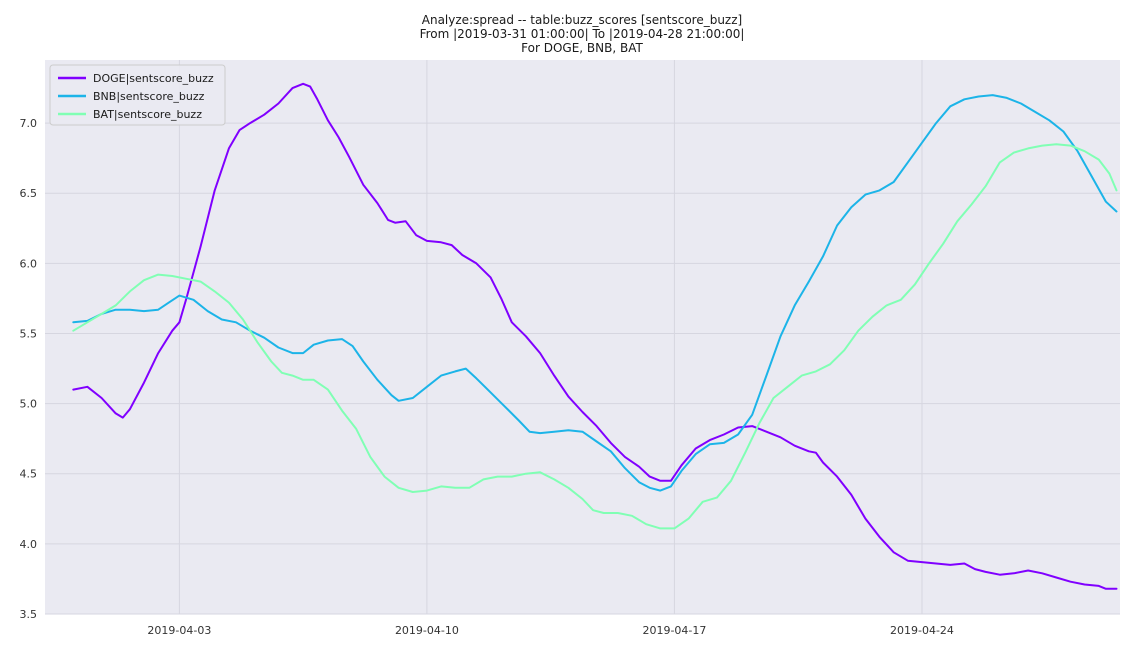  Describe the element at coordinates (550, 630) in the screenshot. I see `x-axis: 2019-04-03 2019-04-10 2019-04-17 2019-04-24` at that location.